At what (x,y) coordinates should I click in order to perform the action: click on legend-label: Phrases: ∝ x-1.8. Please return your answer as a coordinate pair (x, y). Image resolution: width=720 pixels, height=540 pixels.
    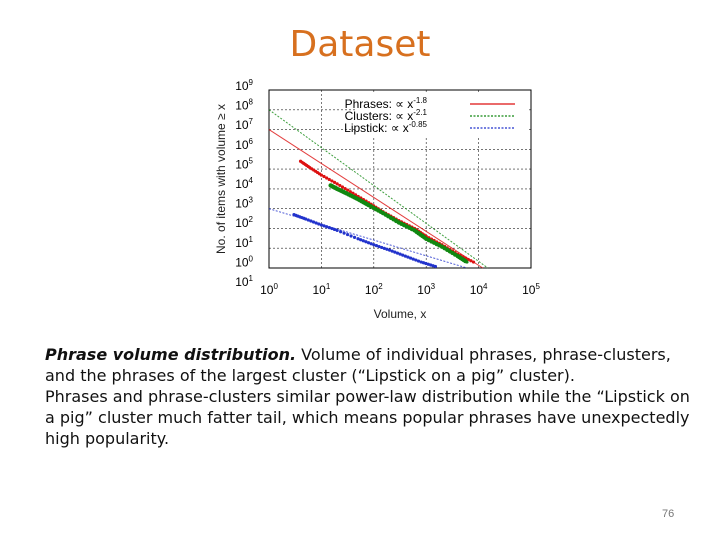
    Looking at the image, I should click on (386, 103).